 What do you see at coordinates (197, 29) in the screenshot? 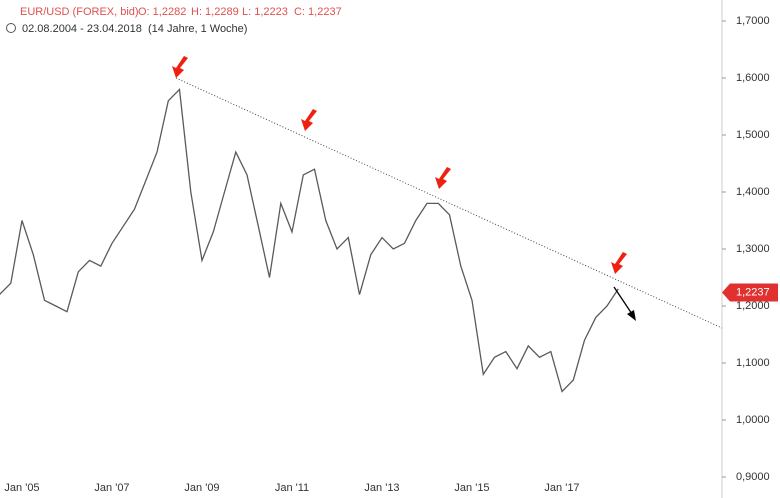
I see `duration: (14 Jahre, 1 Woche)` at bounding box center [197, 29].